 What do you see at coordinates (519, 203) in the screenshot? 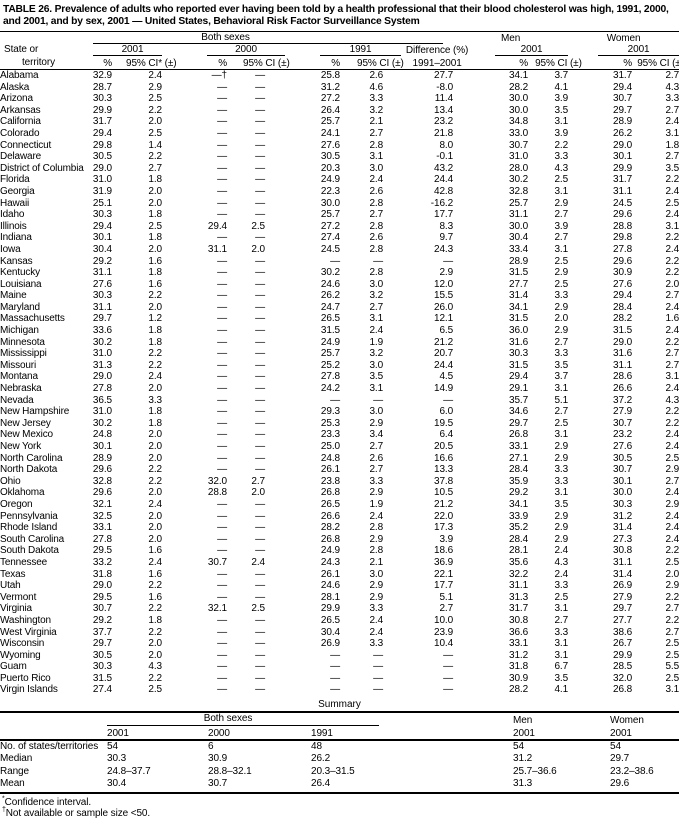
I see `value-cell: 25.7` at bounding box center [519, 203].